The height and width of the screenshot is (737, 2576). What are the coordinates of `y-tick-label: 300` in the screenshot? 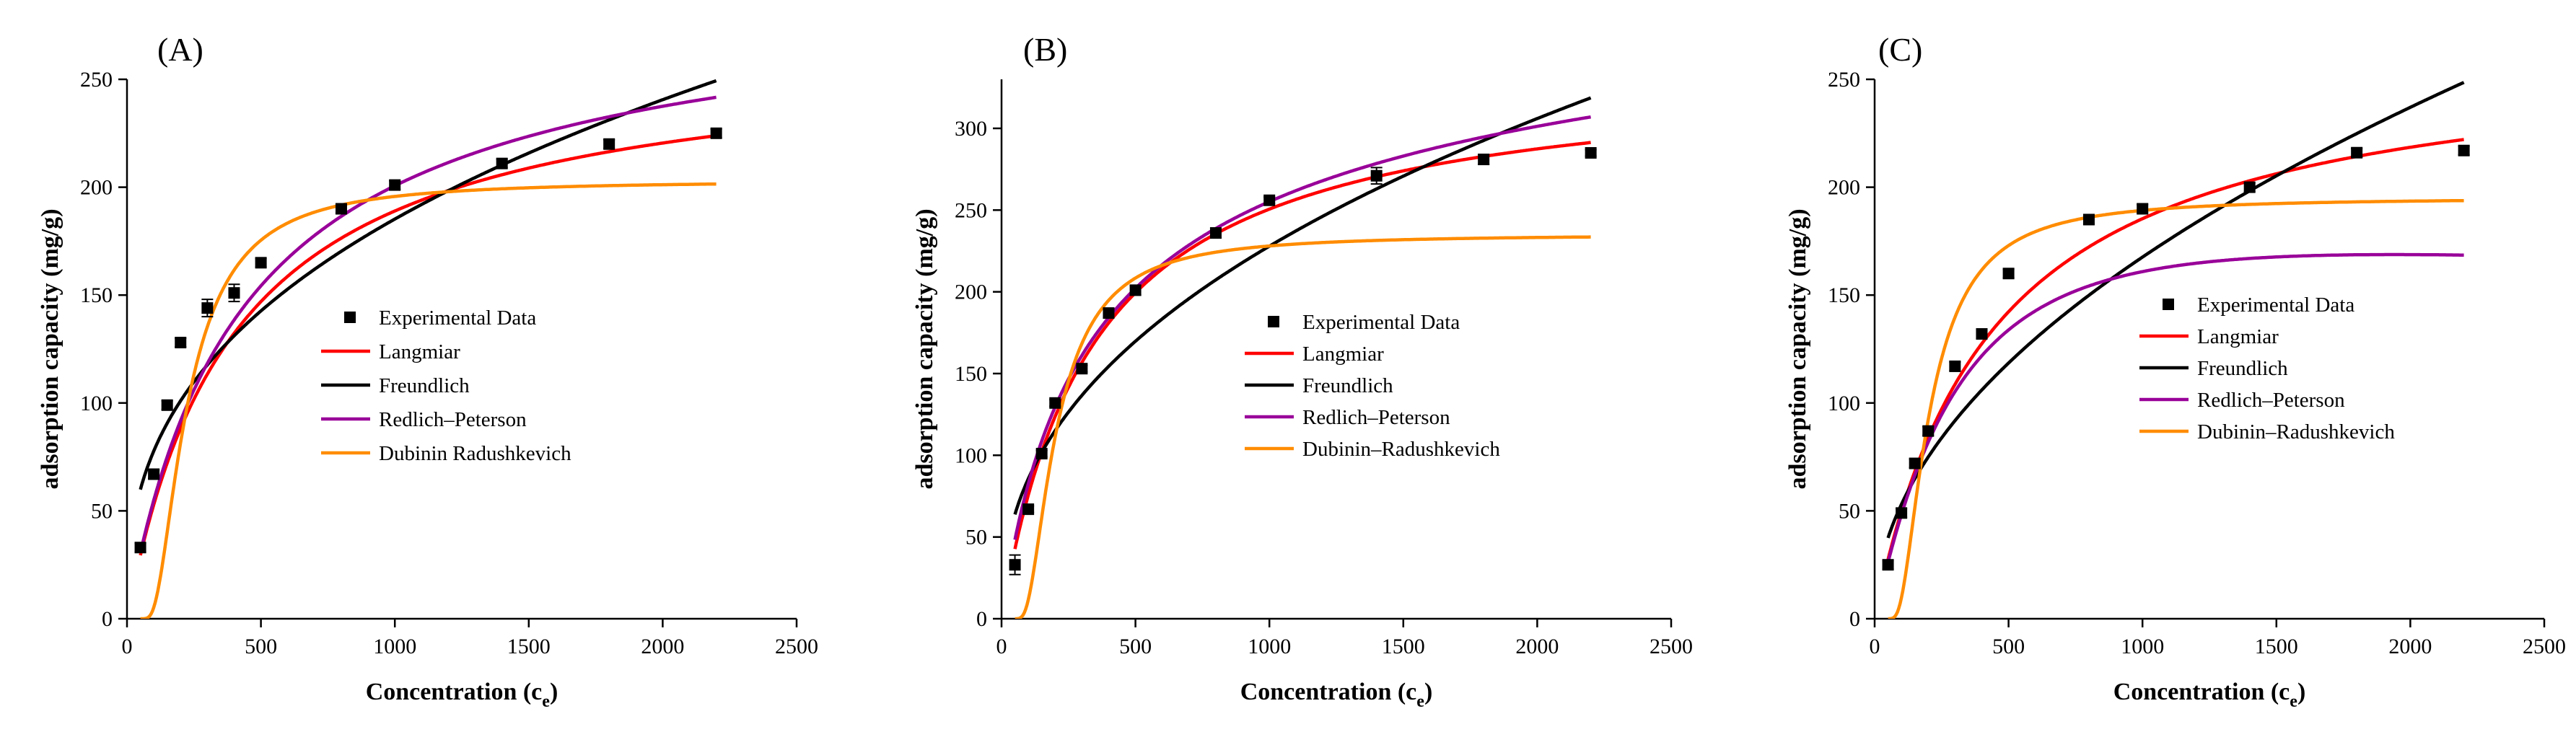 It's located at (971, 129).